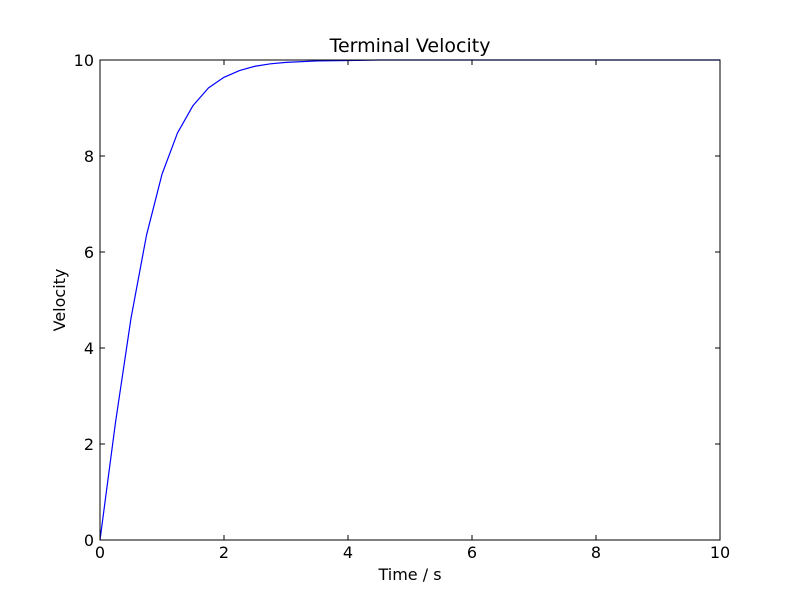  Describe the element at coordinates (89, 540) in the screenshot. I see `y-tick-label: 0` at that location.